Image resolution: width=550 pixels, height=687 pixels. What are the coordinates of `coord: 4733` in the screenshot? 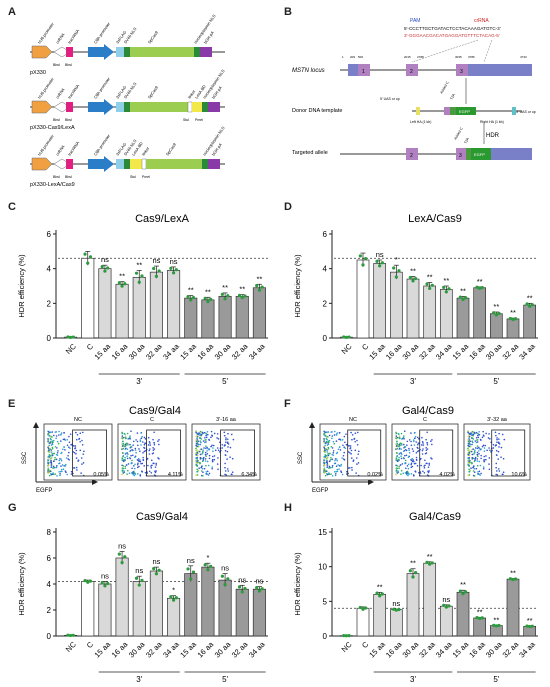 It's located at (523, 57).